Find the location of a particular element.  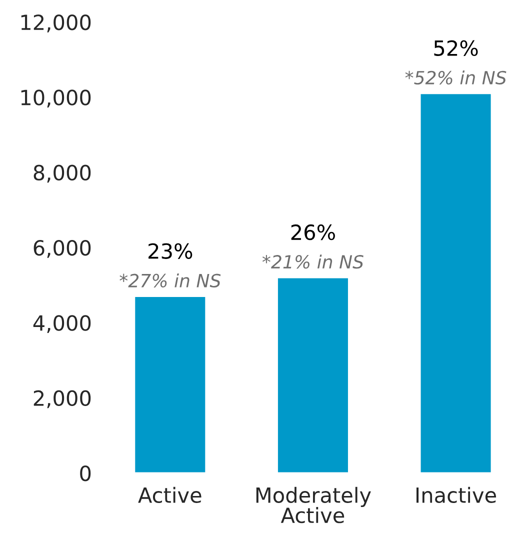

x-tick-label: Inactive is located at coordinates (456, 495).